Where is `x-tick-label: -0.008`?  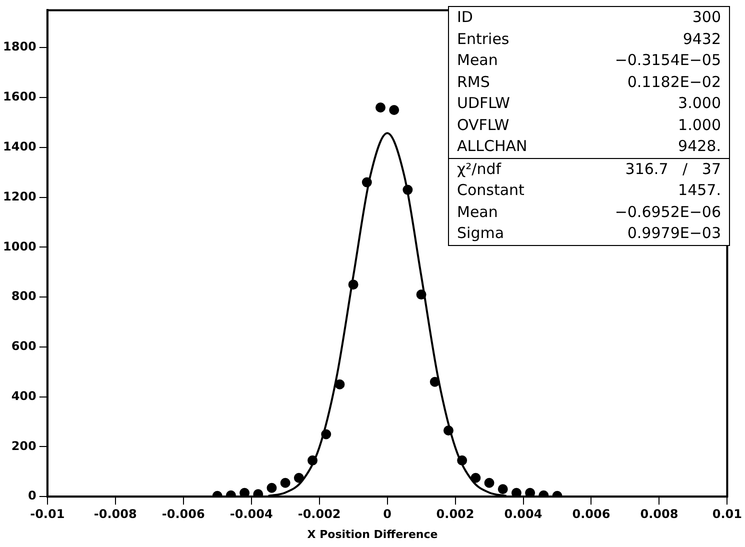 x-tick-label: -0.008 is located at coordinates (115, 513).